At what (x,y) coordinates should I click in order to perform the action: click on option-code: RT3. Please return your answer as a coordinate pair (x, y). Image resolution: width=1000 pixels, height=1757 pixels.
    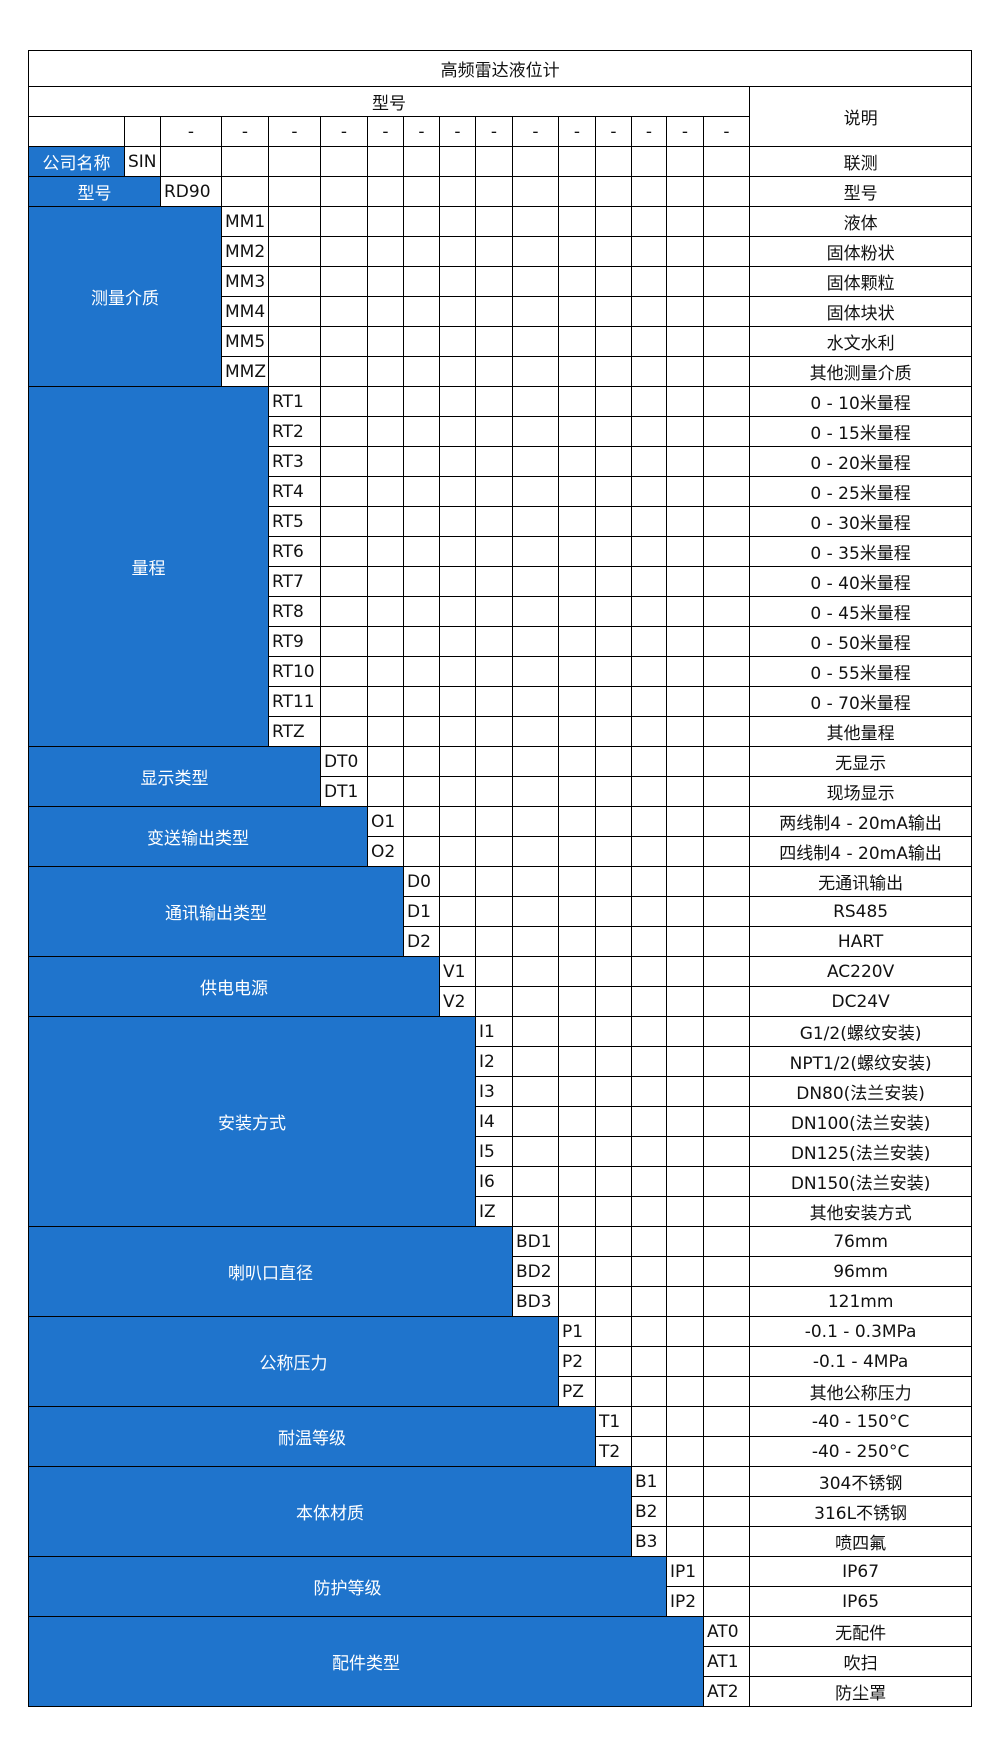
    Looking at the image, I should click on (294, 461).